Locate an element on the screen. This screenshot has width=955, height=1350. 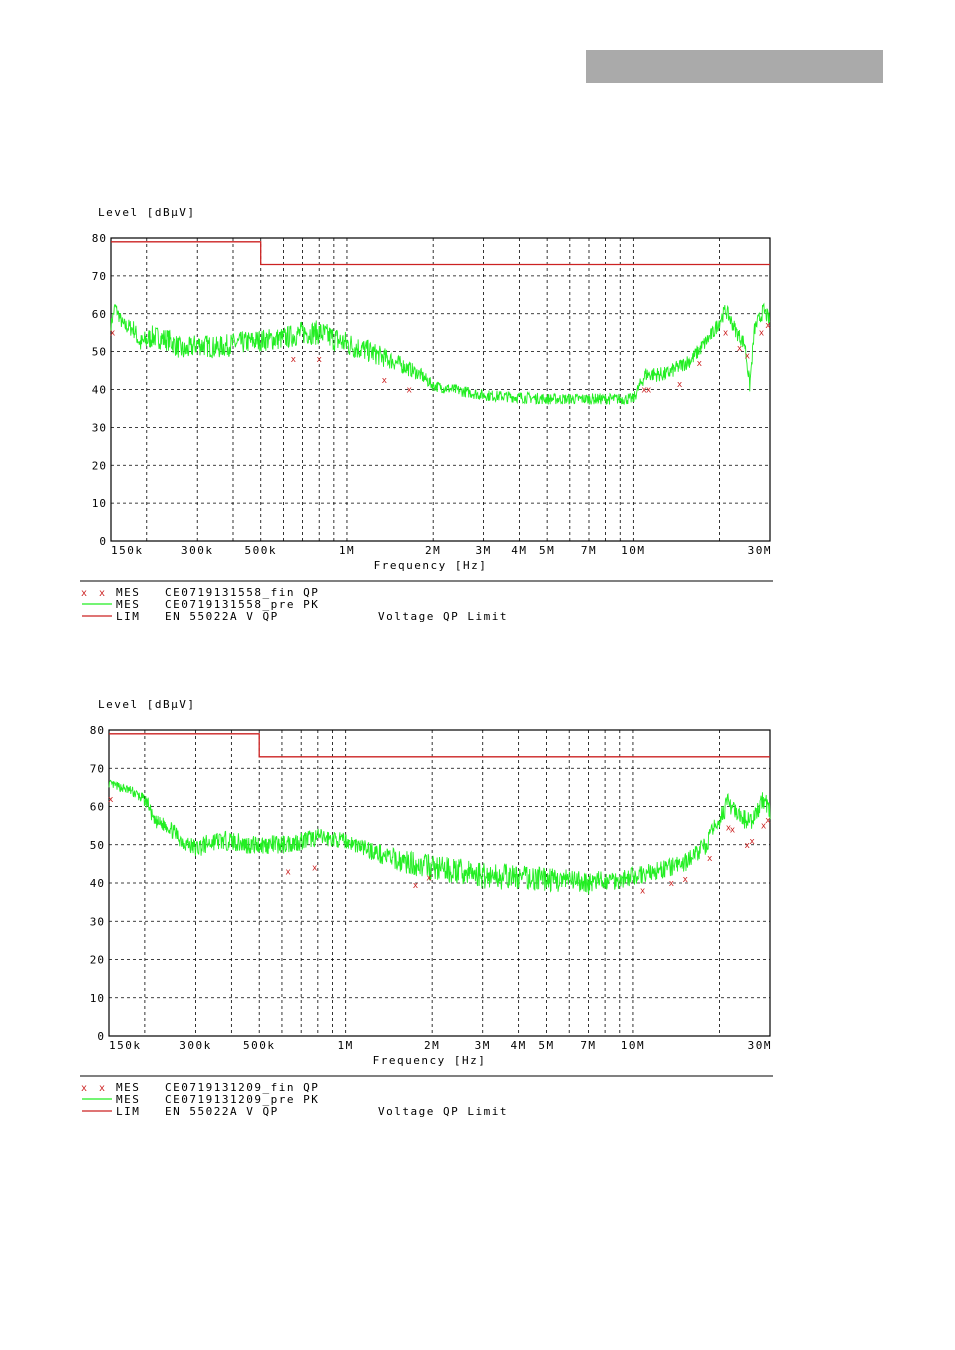
legend-name: CE0719131558_pre PK is located at coordinates (242, 604).